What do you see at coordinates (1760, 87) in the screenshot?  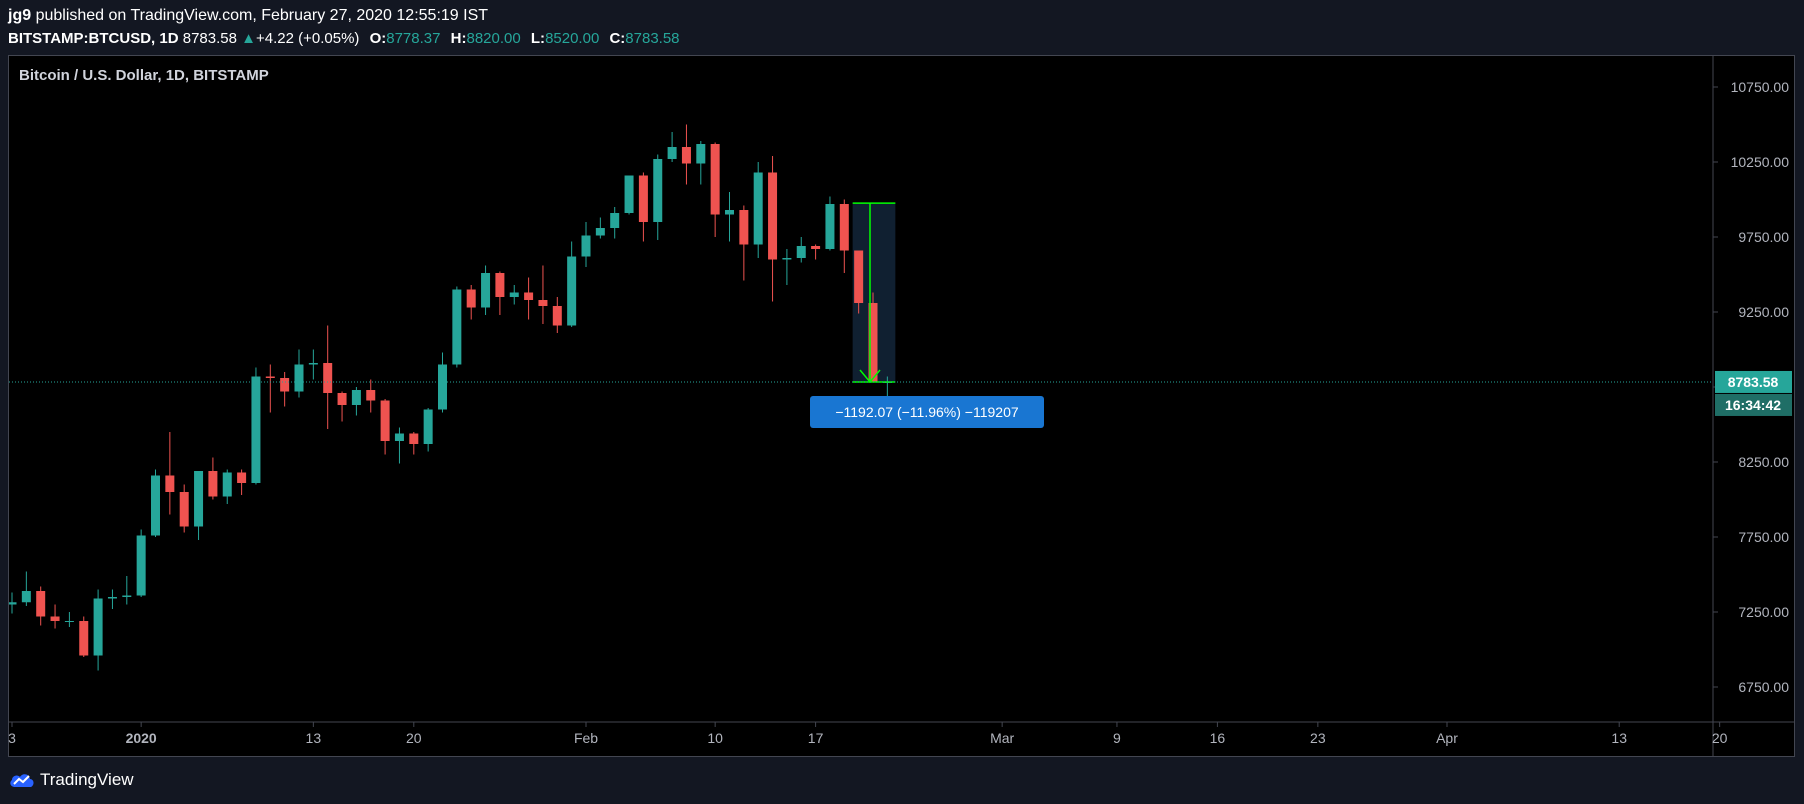 I see `price-tick-label: 10750.00` at bounding box center [1760, 87].